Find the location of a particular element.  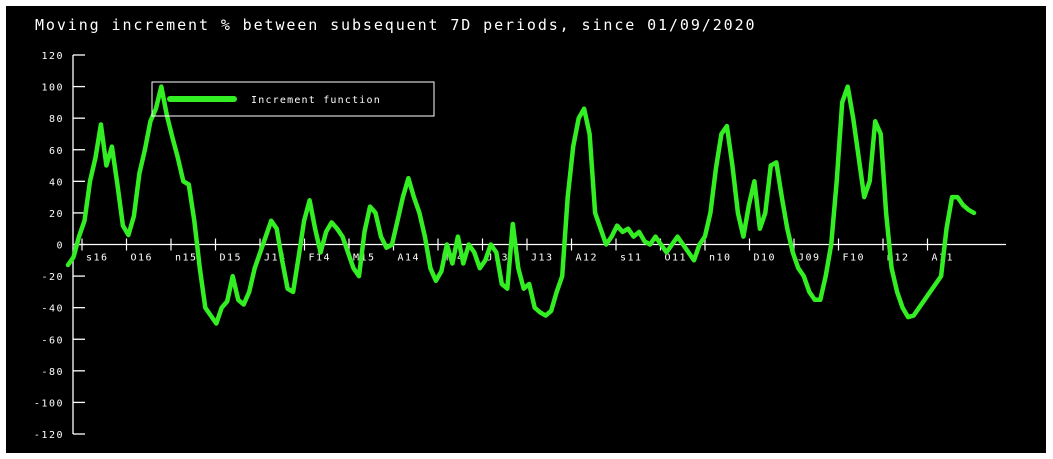

x-tick-label: m12 is located at coordinates (898, 258).